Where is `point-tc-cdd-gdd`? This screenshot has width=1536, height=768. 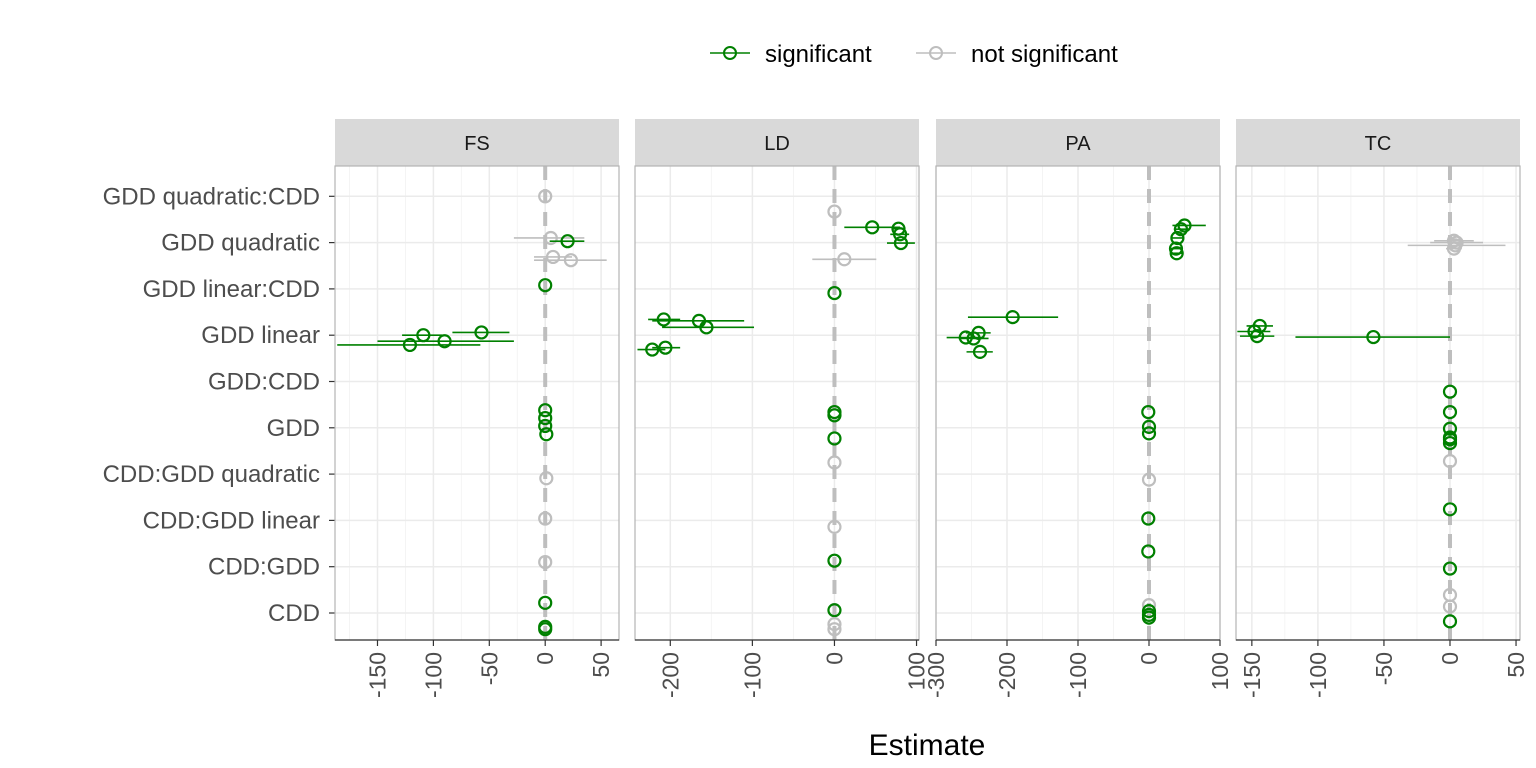 point-tc-cdd-gdd is located at coordinates (1450, 568).